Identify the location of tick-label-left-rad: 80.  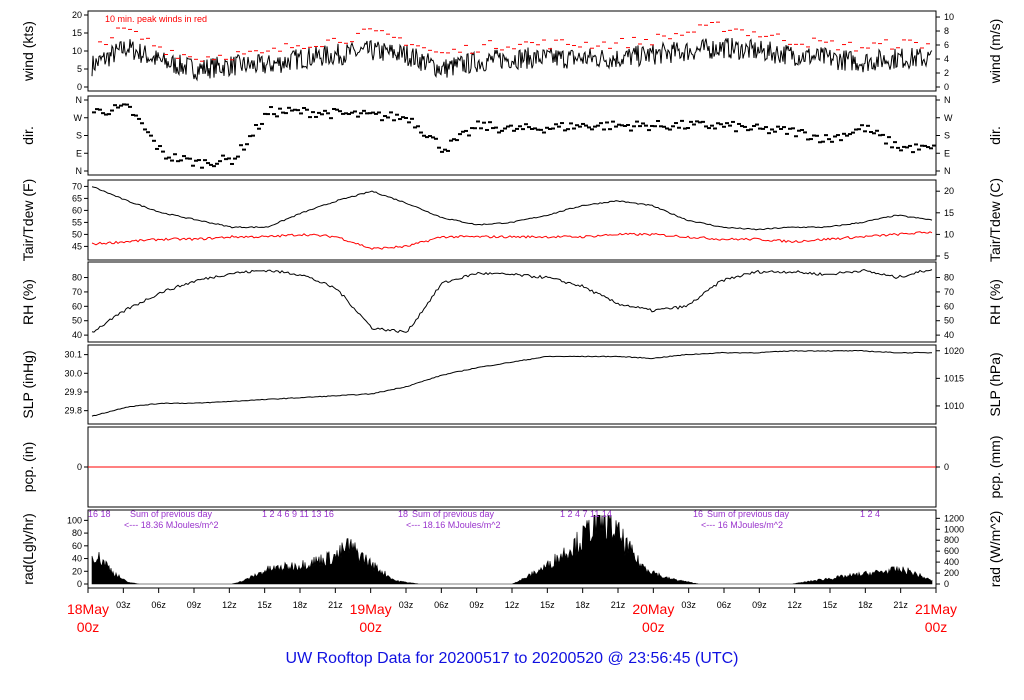
(77, 533).